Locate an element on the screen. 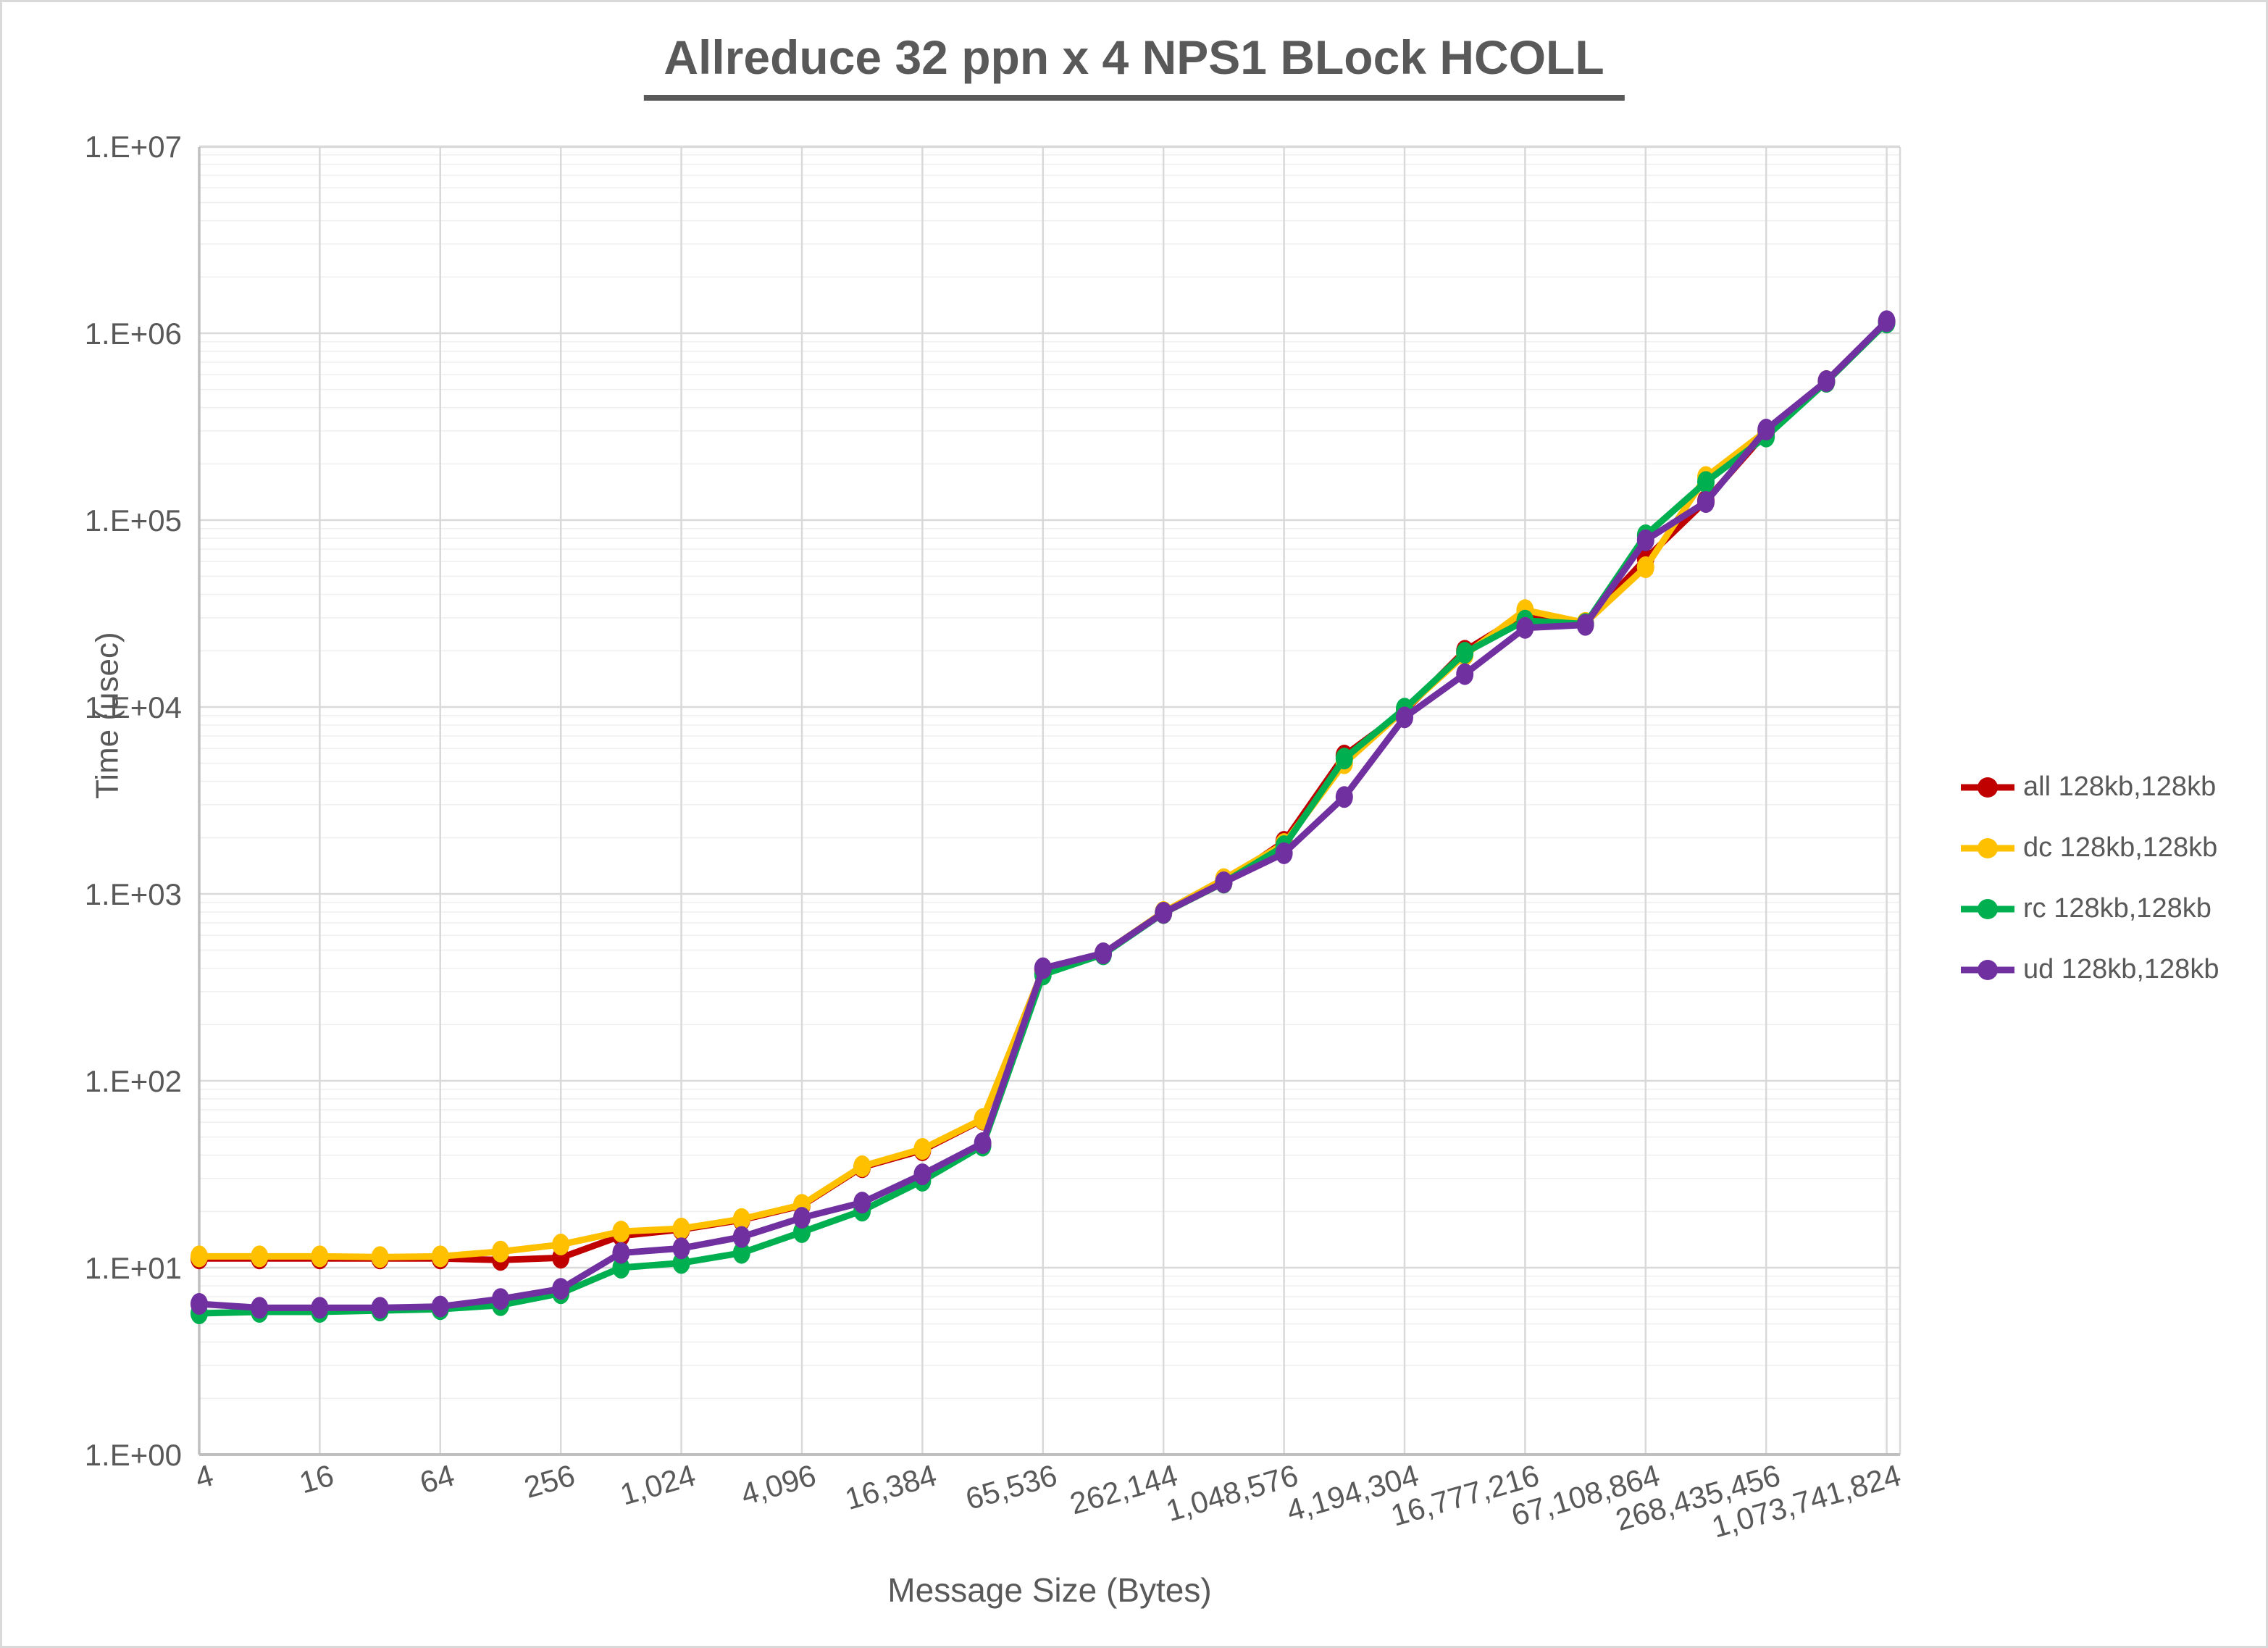  chart-title: Allreduce 32 ppn x 4 NPS1 BLock HCOLL is located at coordinates (1134, 65).